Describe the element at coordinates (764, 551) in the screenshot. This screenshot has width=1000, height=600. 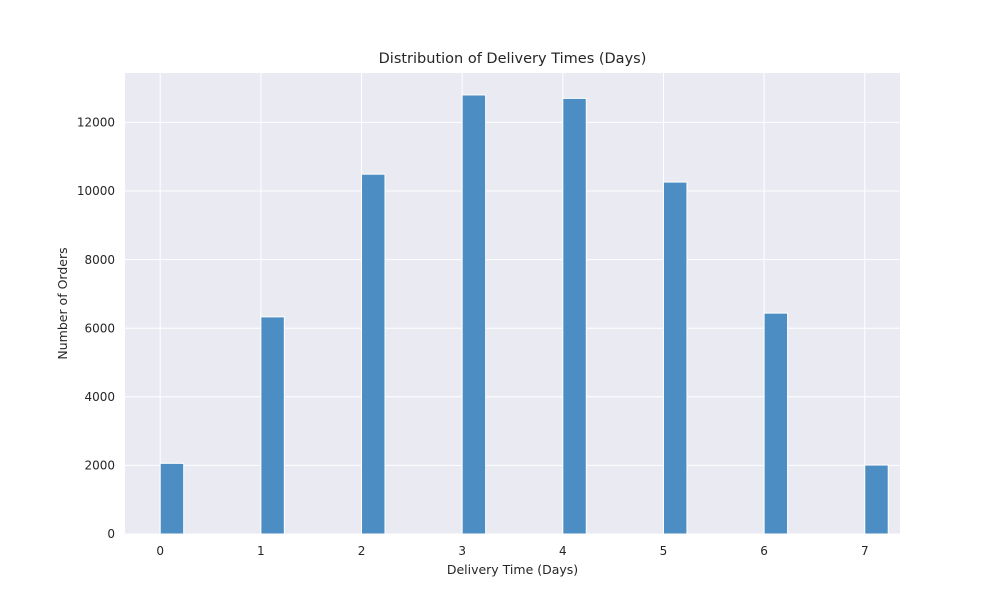
I see `x-tick-label: 6` at that location.